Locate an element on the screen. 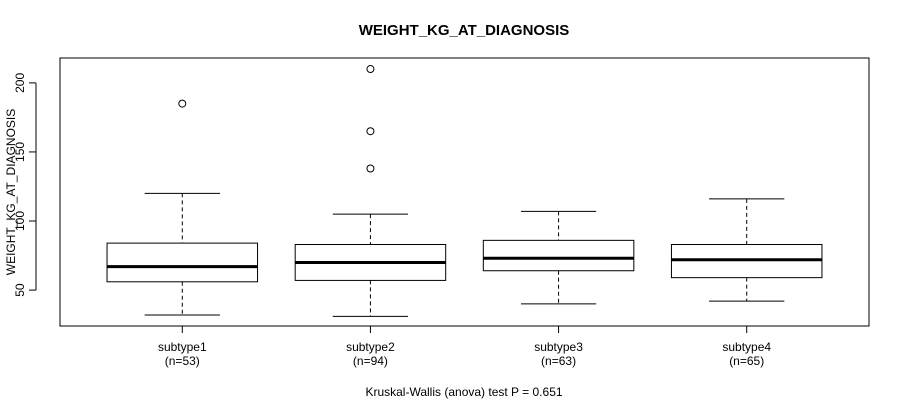 Image resolution: width=900 pixels, height=400 pixels. x-category-label: subtype1 is located at coordinates (182, 347).